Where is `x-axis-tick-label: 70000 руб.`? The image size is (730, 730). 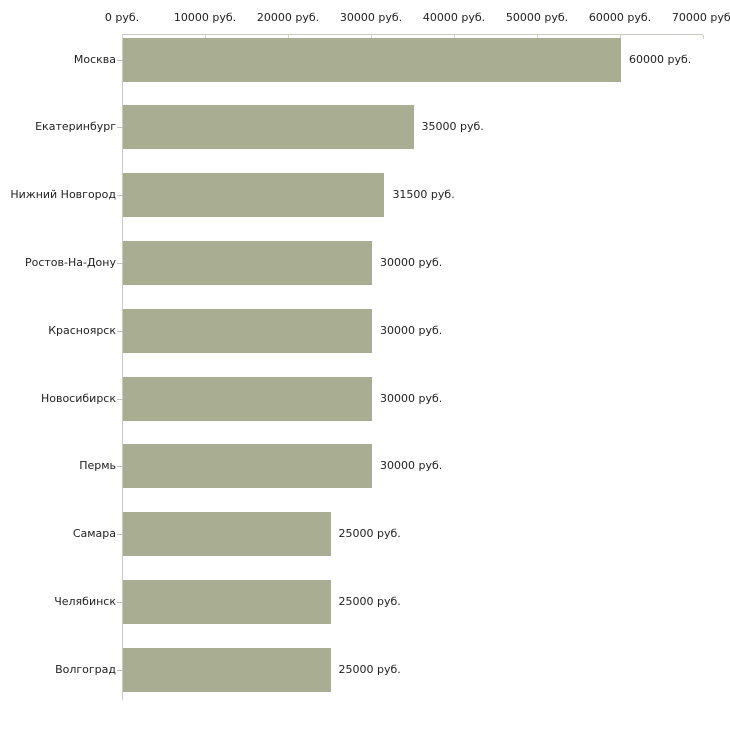
x-axis-tick-label: 70000 руб. is located at coordinates (700, 17).